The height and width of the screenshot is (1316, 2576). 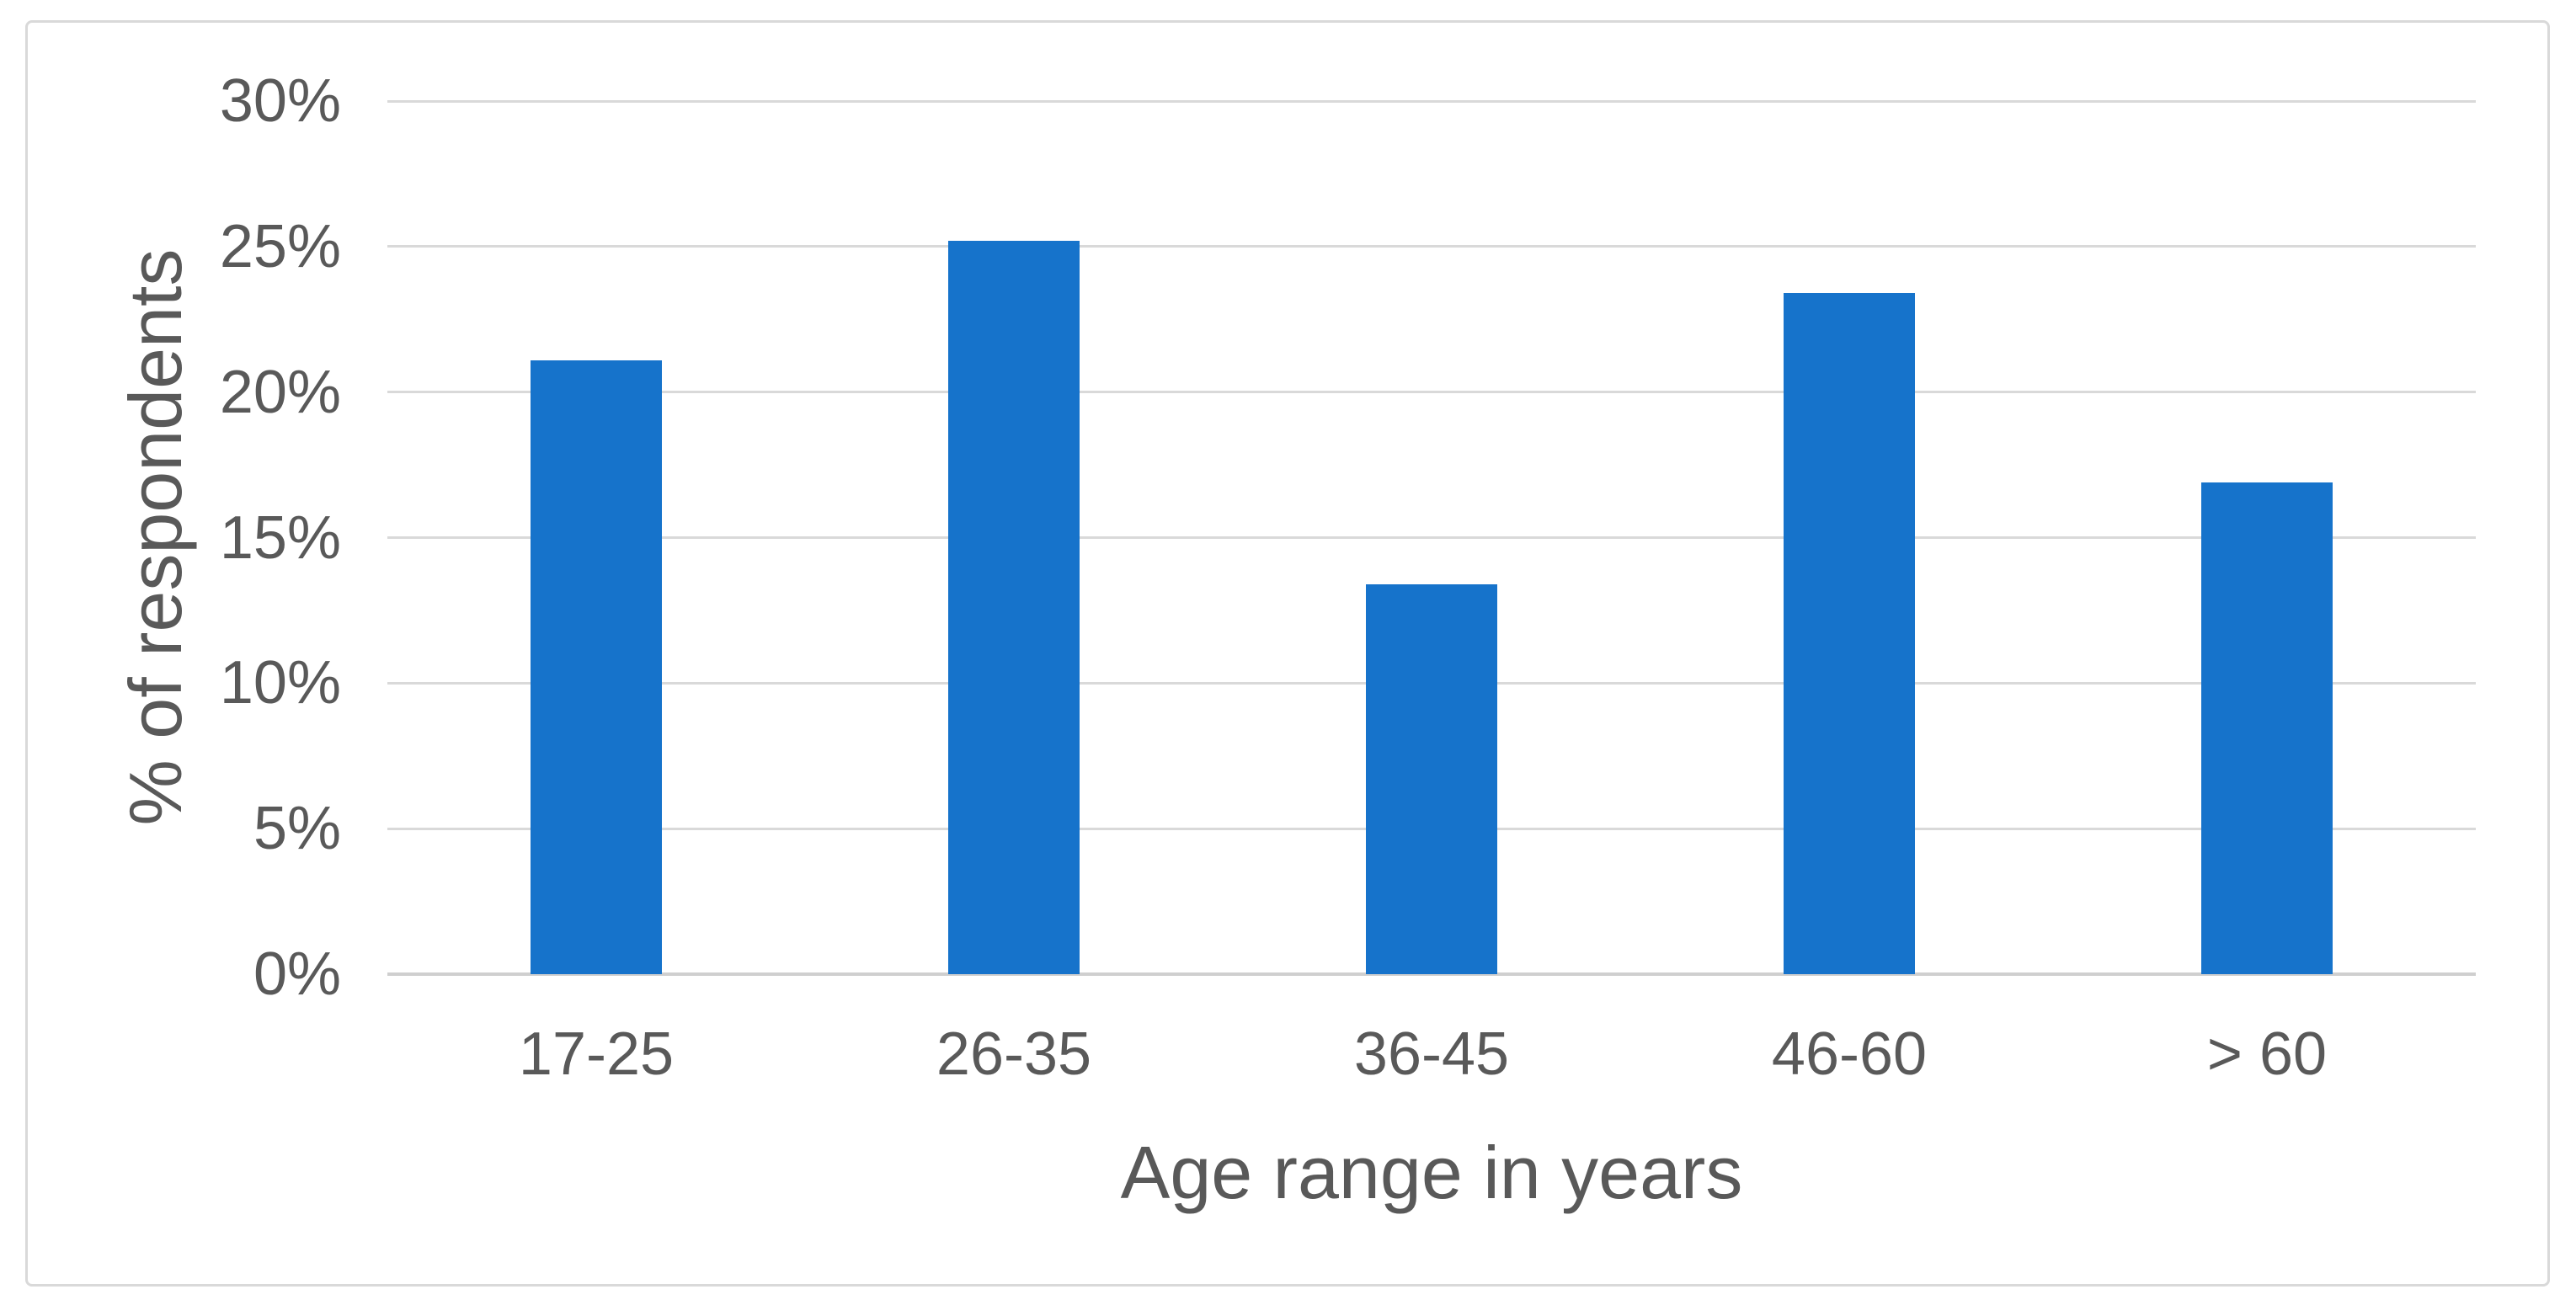 I want to click on y-tick-label-0pct: 0%, so click(x=297, y=974).